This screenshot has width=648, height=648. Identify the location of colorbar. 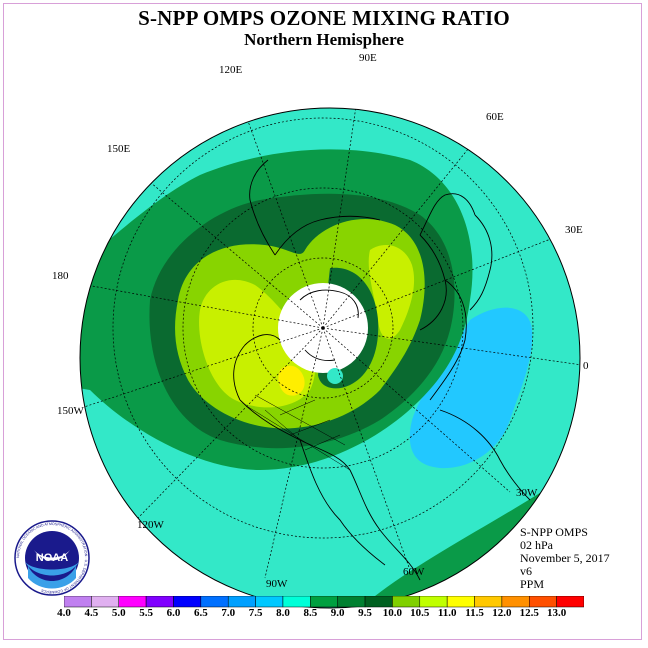
(324, 602).